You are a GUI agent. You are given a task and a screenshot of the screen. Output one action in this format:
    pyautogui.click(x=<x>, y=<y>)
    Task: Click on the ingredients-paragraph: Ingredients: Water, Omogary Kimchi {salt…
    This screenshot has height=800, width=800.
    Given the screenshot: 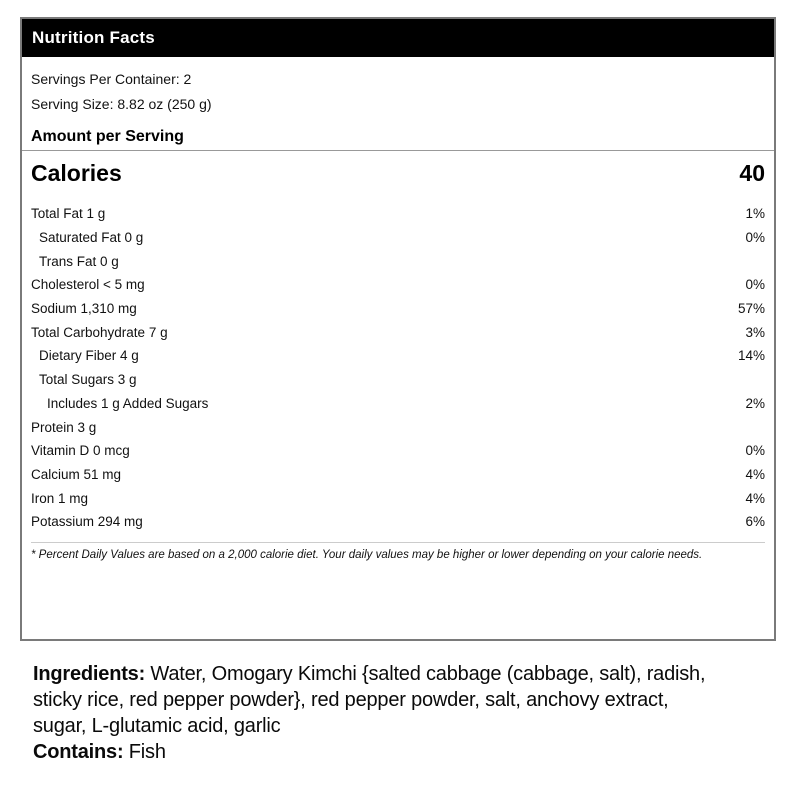 What is the action you would take?
    pyautogui.click(x=372, y=700)
    